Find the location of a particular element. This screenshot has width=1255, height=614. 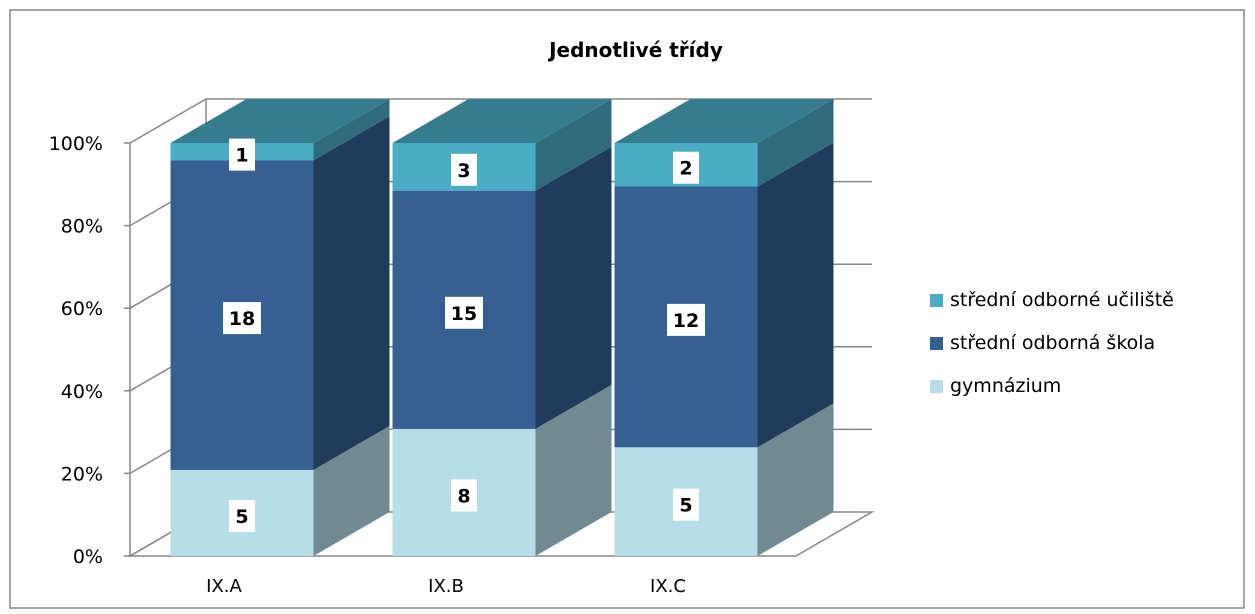

legend-label: střední odborná škola is located at coordinates (1052, 343).